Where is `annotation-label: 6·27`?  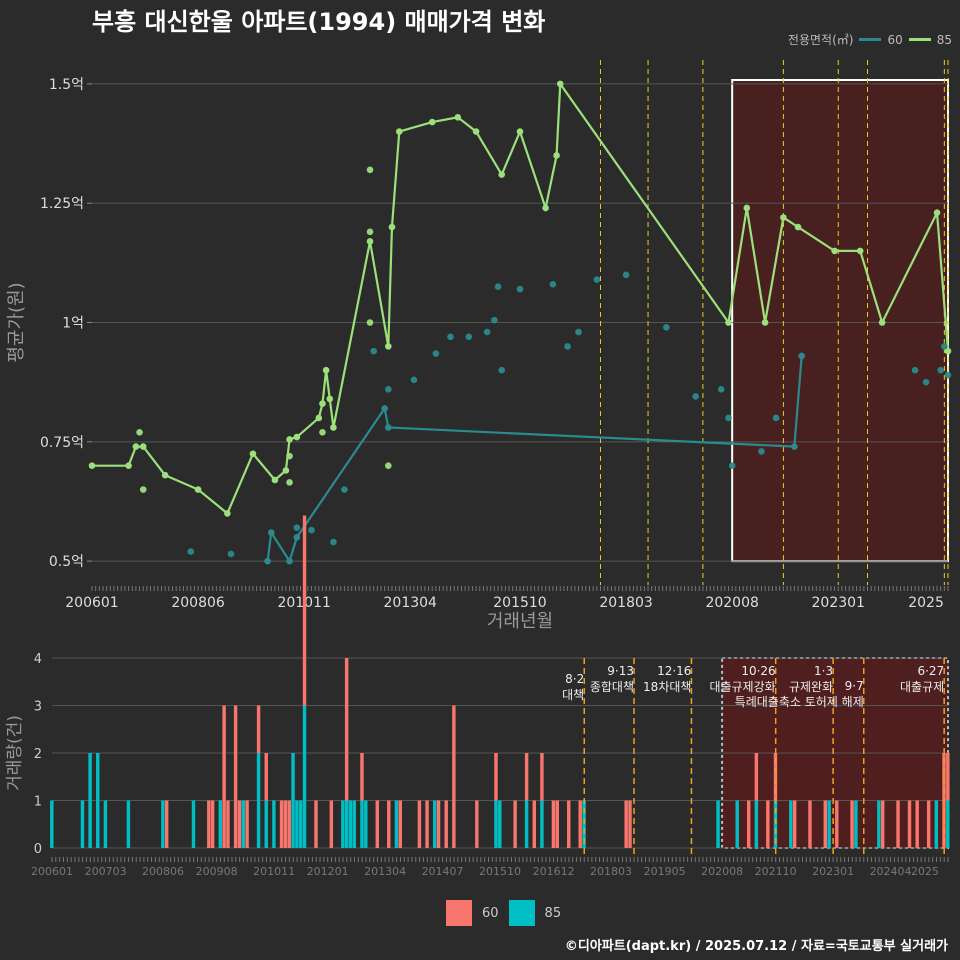
annotation-label: 6·27 is located at coordinates (930, 671).